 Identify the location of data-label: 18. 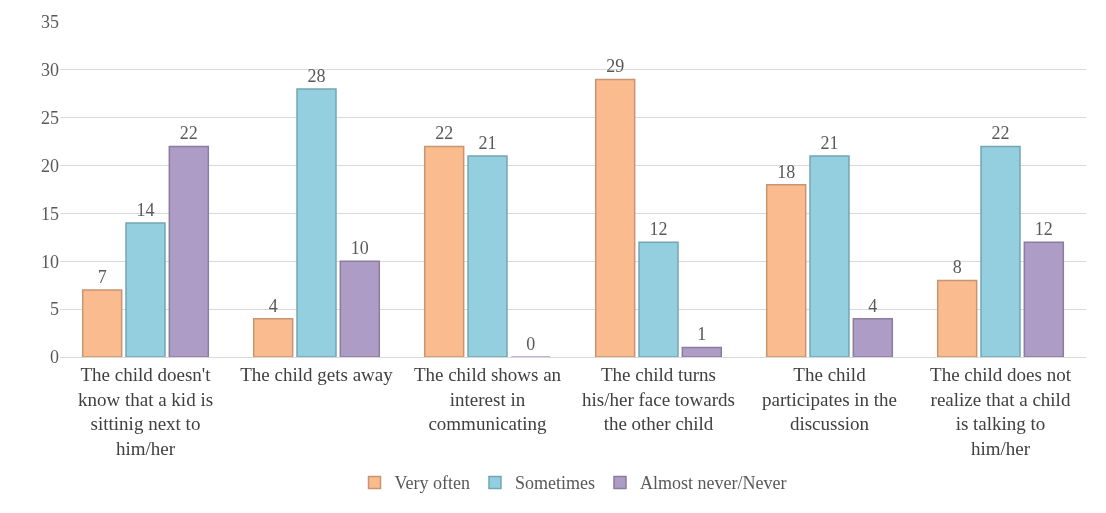
(786, 171).